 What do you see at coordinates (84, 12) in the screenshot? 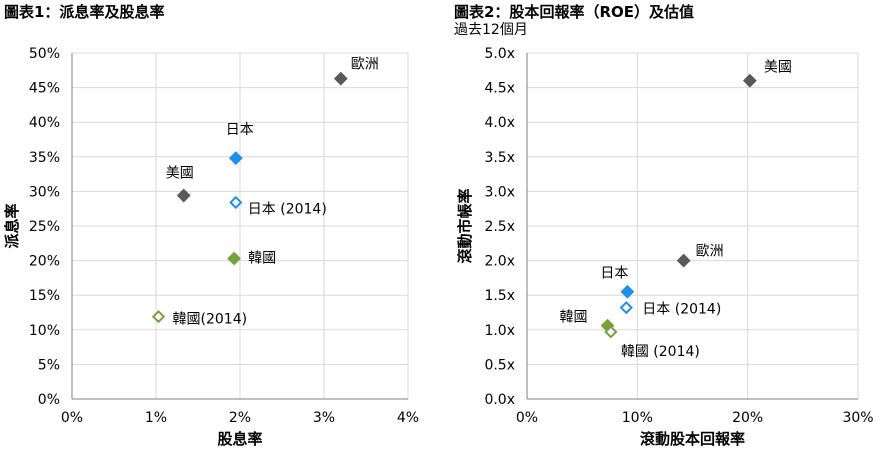
I see `chart1-title: 圖表1：派息率及股息率` at bounding box center [84, 12].